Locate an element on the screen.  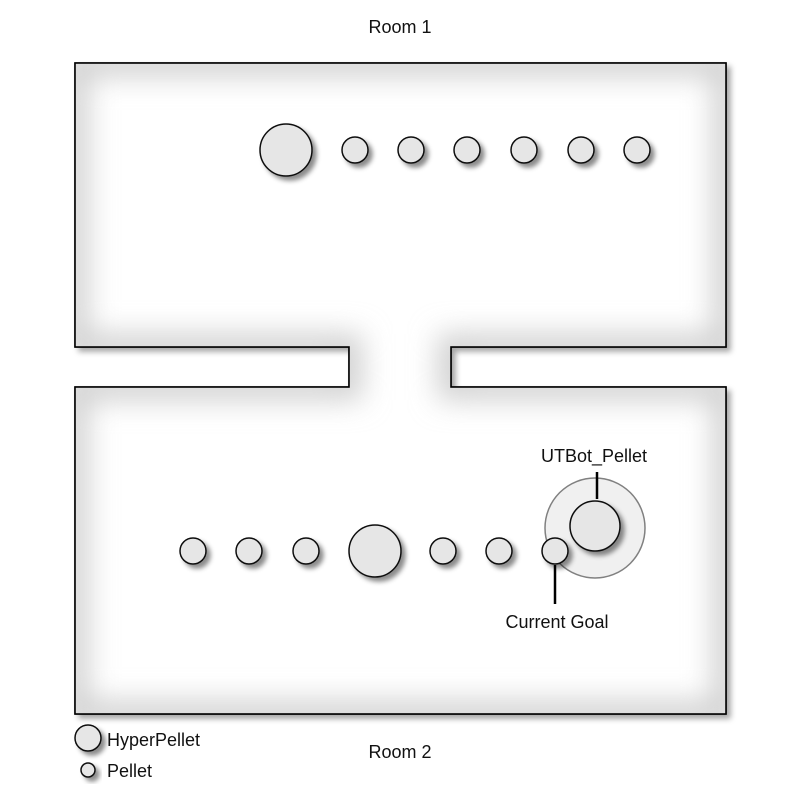
legend-hyperpellet-label: HyperPellet is located at coordinates (153, 740).